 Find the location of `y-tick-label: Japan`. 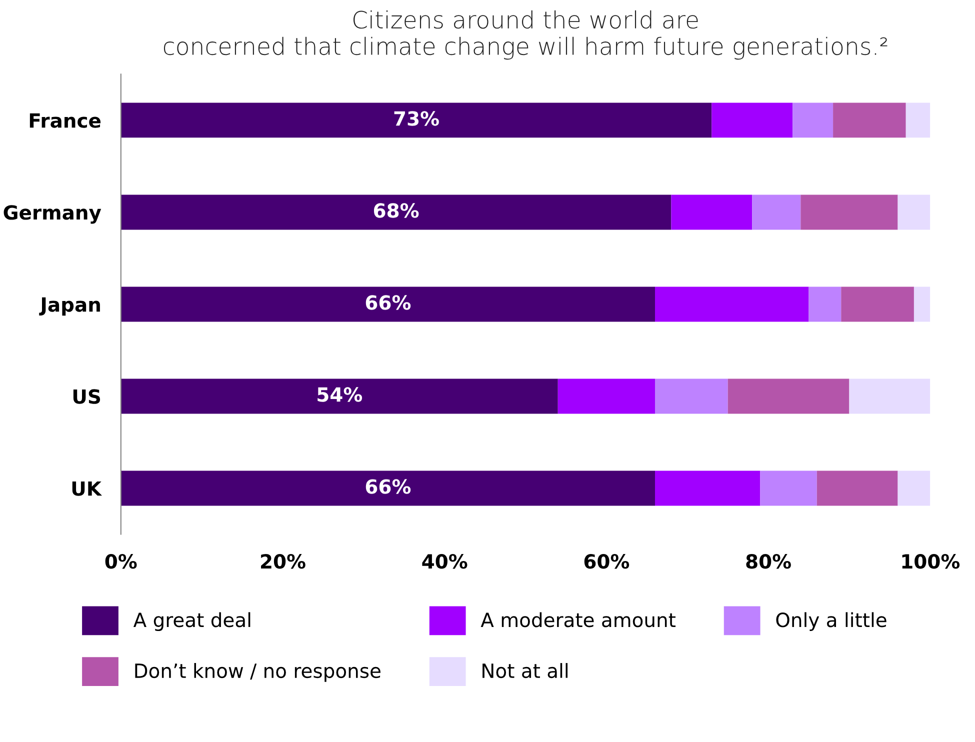

y-tick-label: Japan is located at coordinates (69, 306).